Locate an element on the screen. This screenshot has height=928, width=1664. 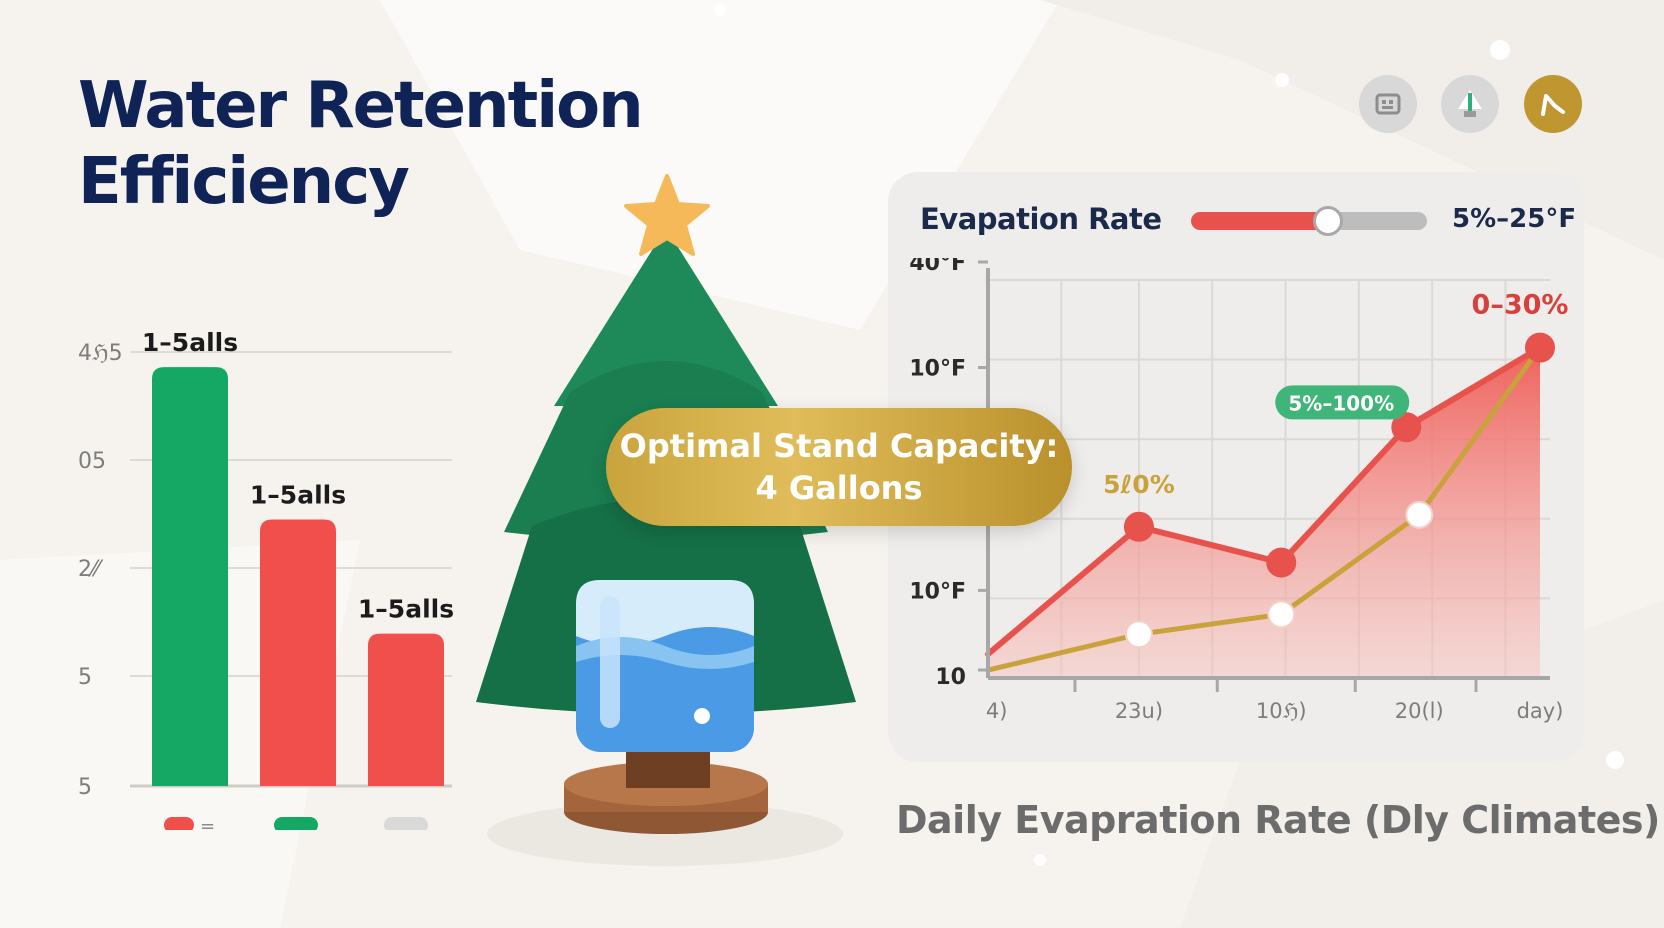
x-tick-label: 4) is located at coordinates (997, 711).